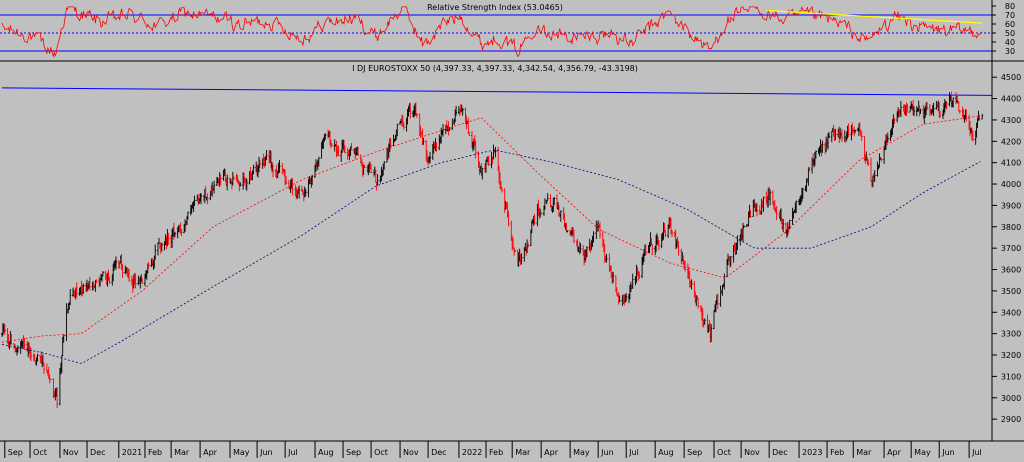  Describe the element at coordinates (241, 452) in the screenshot. I see `x-tick-label: May` at that location.